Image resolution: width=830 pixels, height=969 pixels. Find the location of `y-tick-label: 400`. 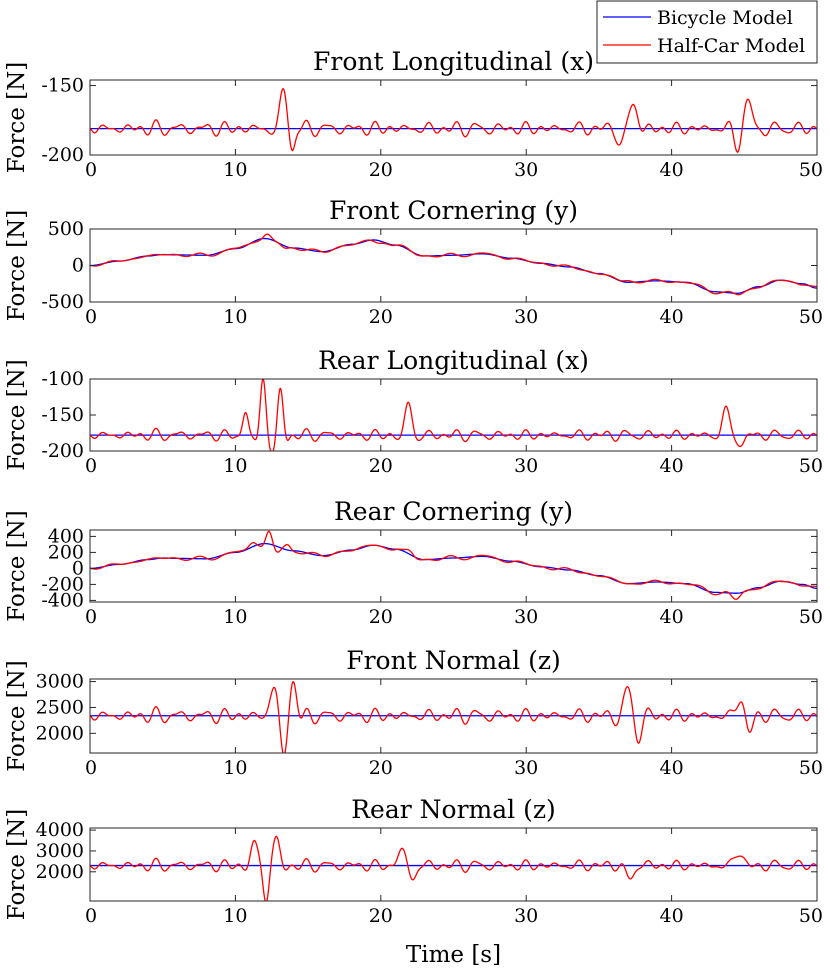

y-tick-label: 400 is located at coordinates (66, 536).